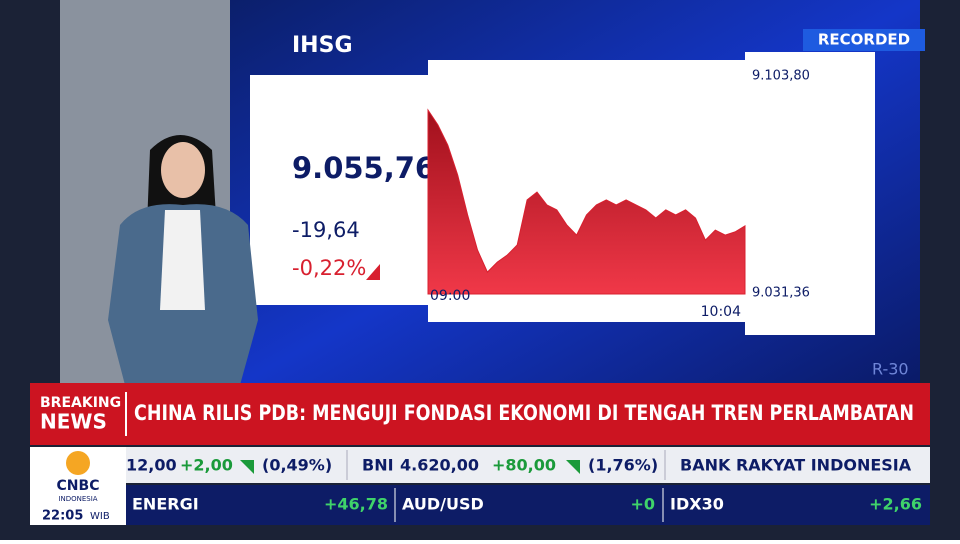 This screenshot has width=960, height=544. Describe the element at coordinates (297, 465) in the screenshot. I see `stock-pct: (0,49%)` at that location.